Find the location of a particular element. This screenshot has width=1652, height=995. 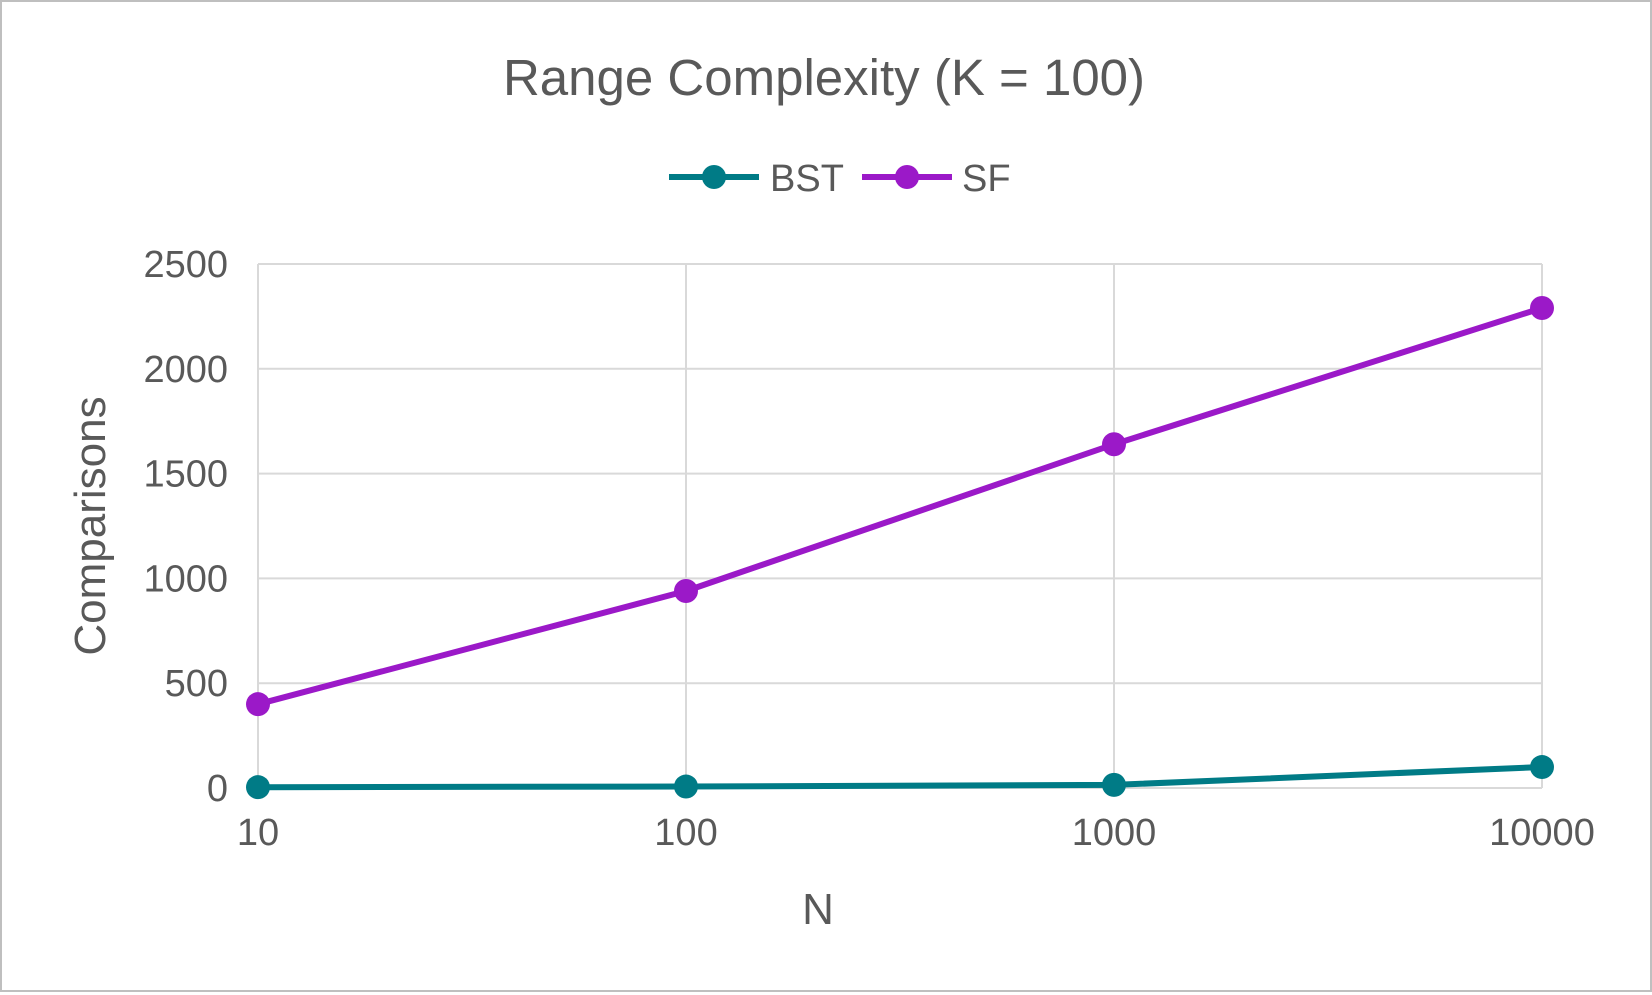

y-tick-label: 2500 is located at coordinates (185, 265).